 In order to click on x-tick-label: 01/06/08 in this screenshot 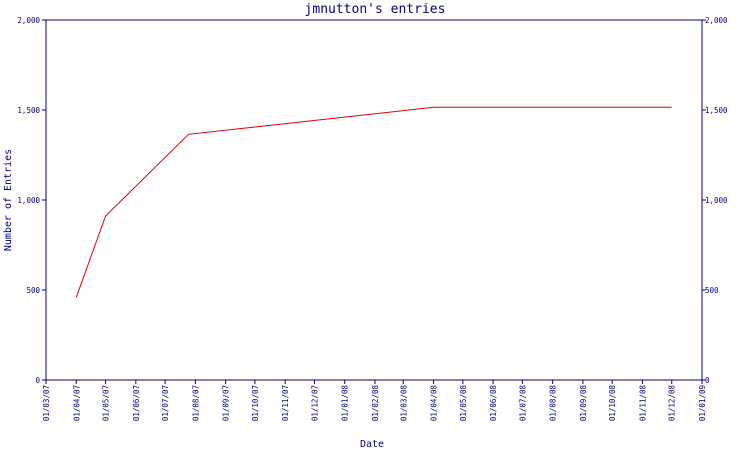, I will do `click(493, 403)`.